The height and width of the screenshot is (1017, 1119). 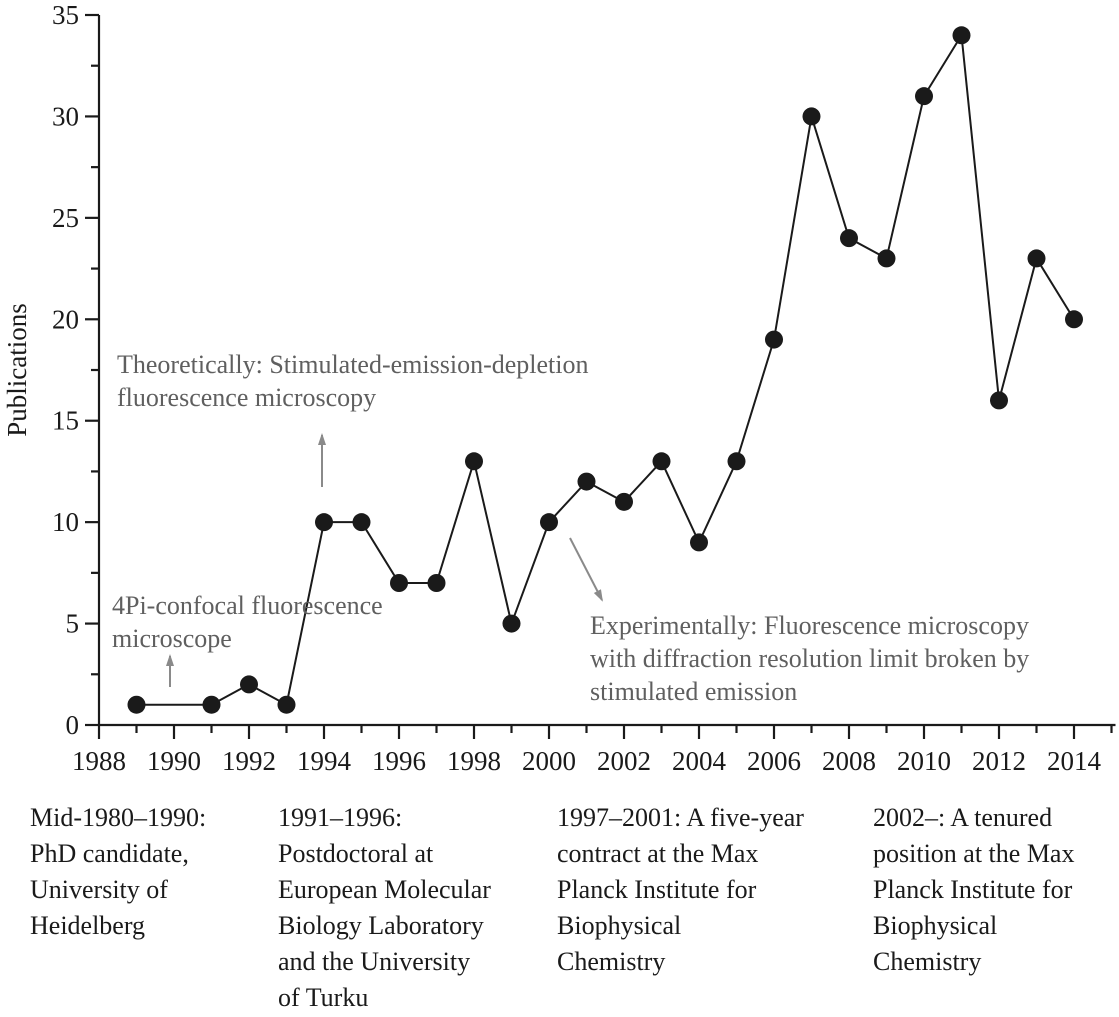 I want to click on period-line: 1991–1996:, so click(x=340, y=817).